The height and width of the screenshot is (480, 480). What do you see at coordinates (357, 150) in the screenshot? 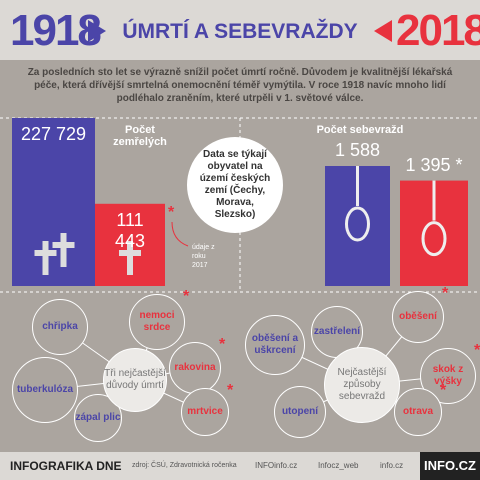
I see `bar-value: 1 588` at bounding box center [357, 150].